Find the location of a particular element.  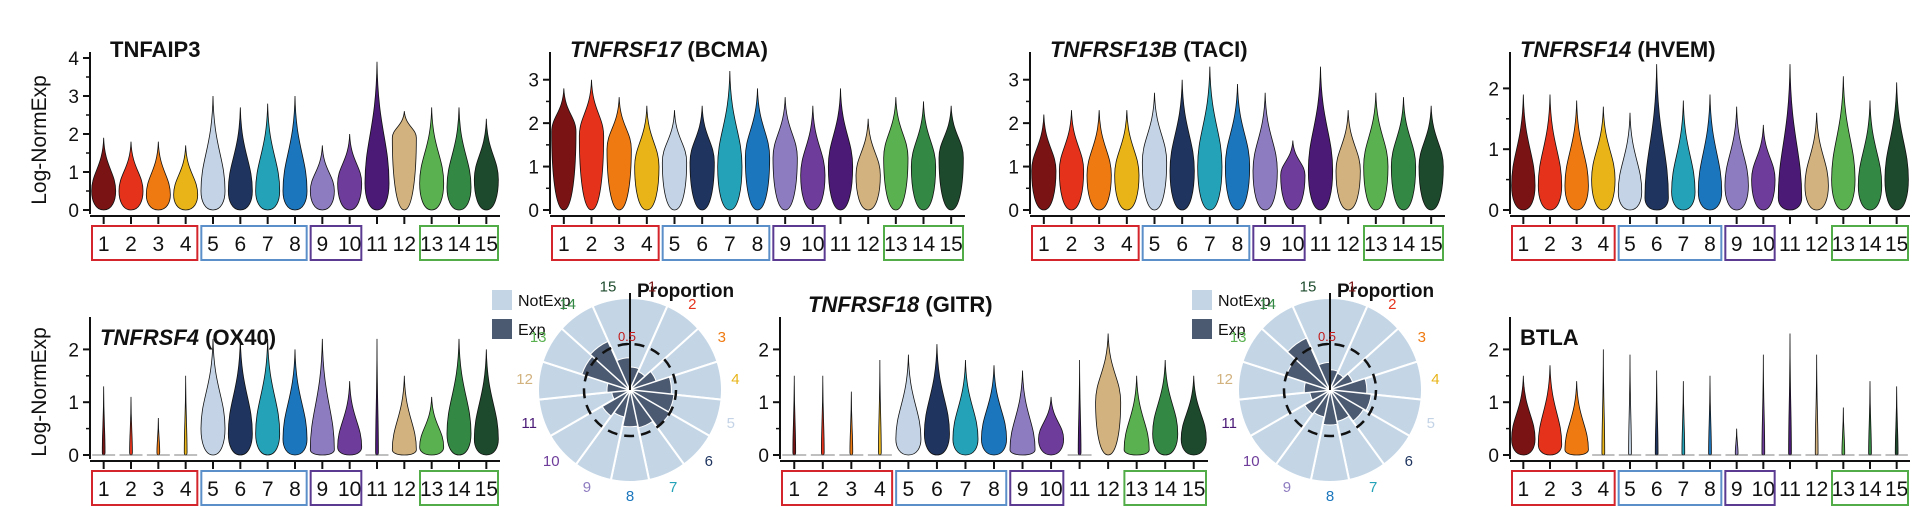

polar-half-ring is located at coordinates (630, 390).